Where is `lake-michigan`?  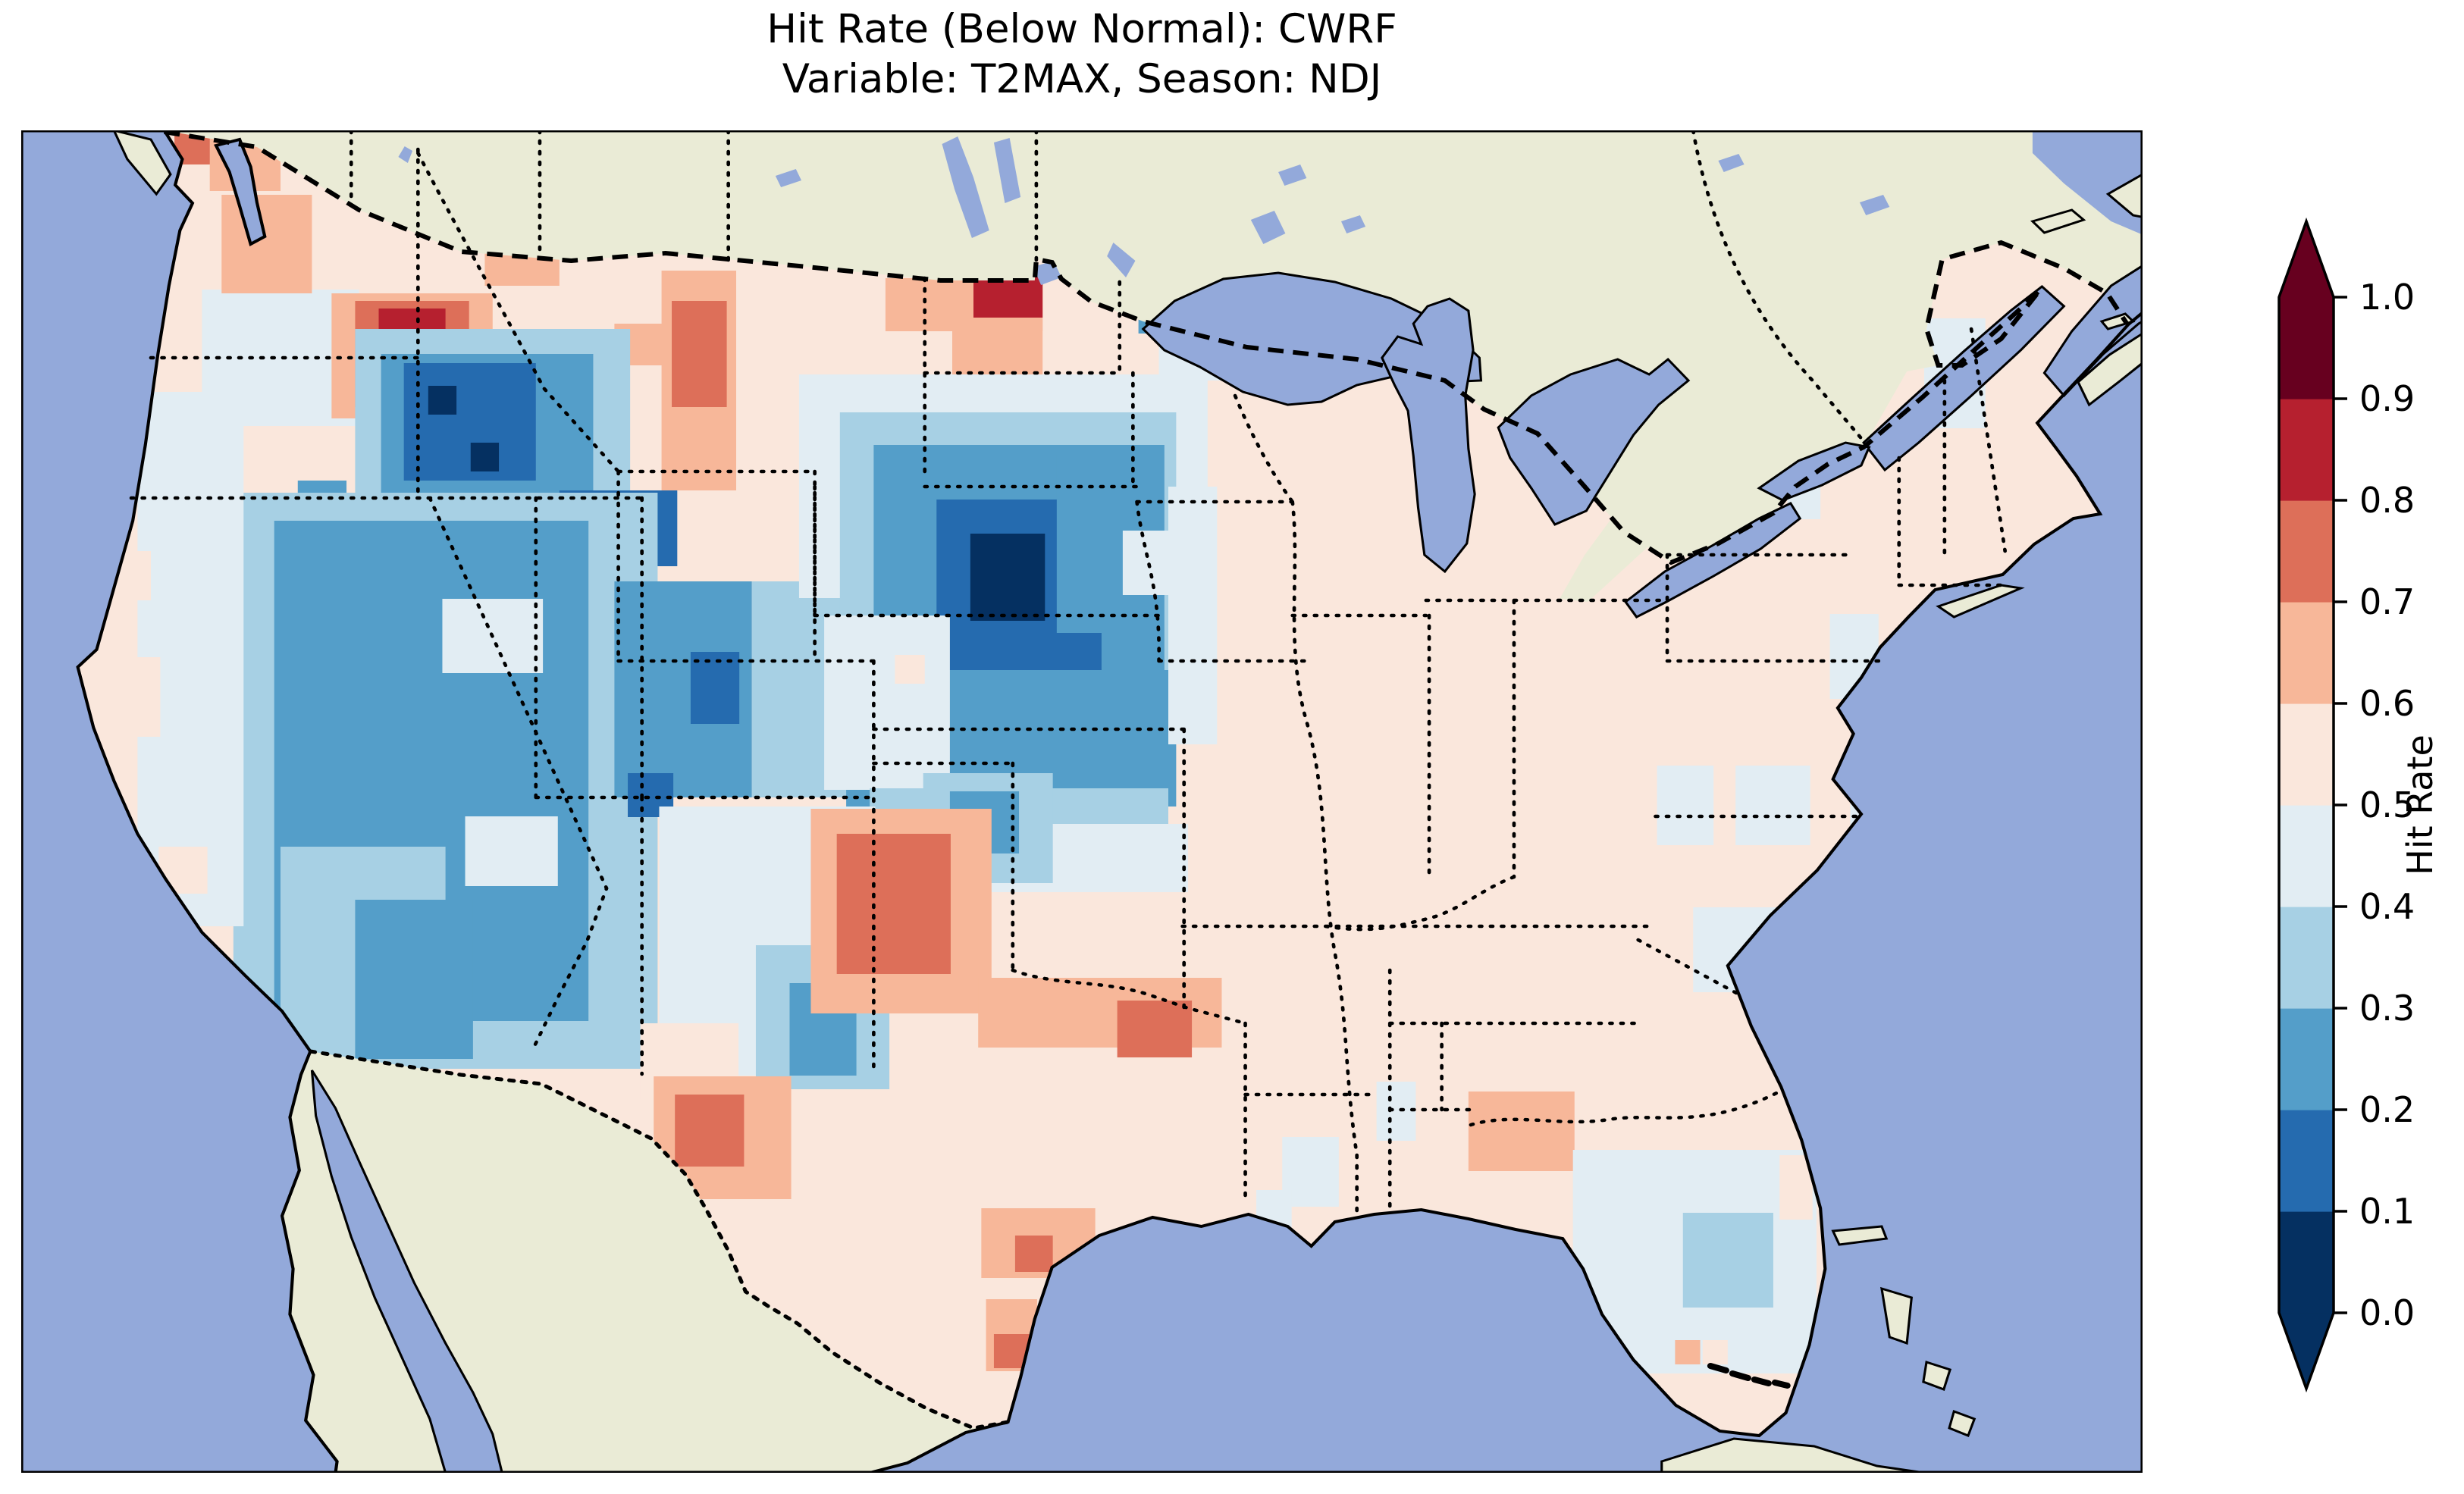 lake-michigan is located at coordinates (1429, 435).